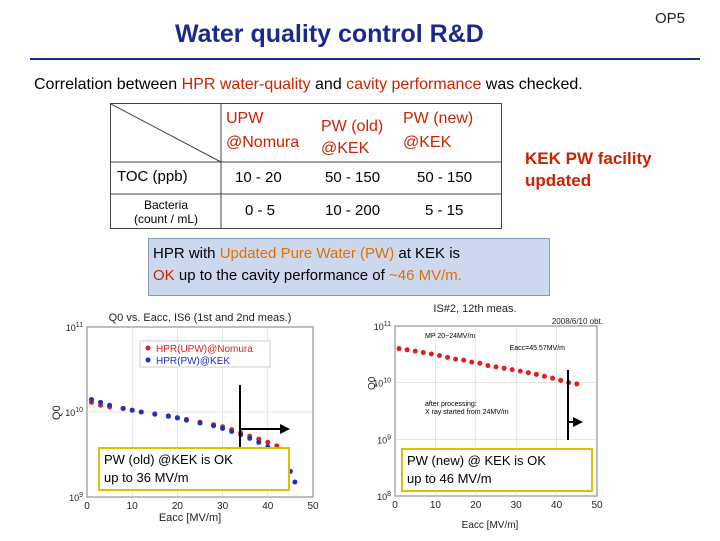 The width and height of the screenshot is (720, 541). I want to click on toc-upw: 10 - 20, so click(258, 177).